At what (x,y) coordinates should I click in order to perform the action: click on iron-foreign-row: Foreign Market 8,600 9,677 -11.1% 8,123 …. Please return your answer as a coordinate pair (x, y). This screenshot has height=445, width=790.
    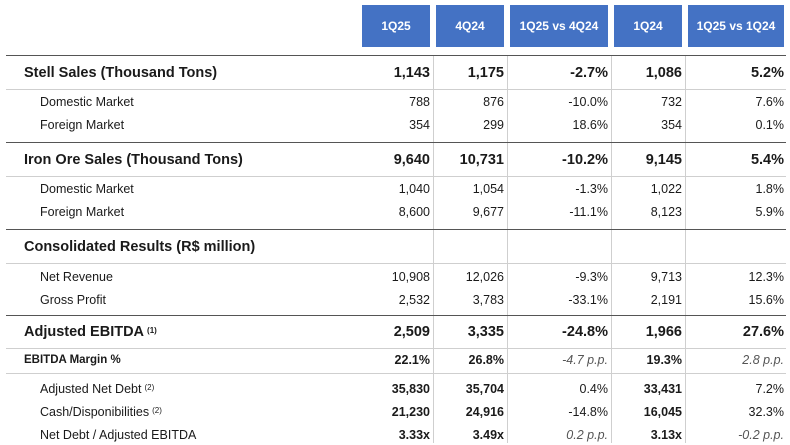
    Looking at the image, I should click on (395, 212).